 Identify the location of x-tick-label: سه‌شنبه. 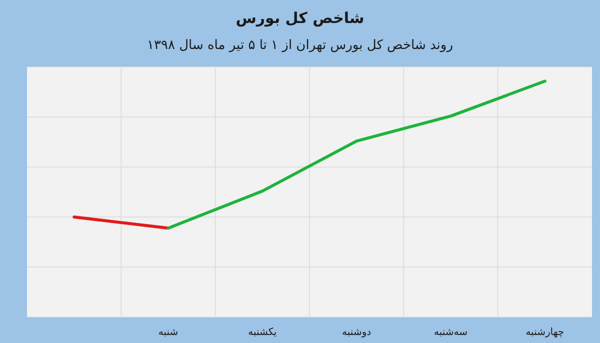
(451, 332).